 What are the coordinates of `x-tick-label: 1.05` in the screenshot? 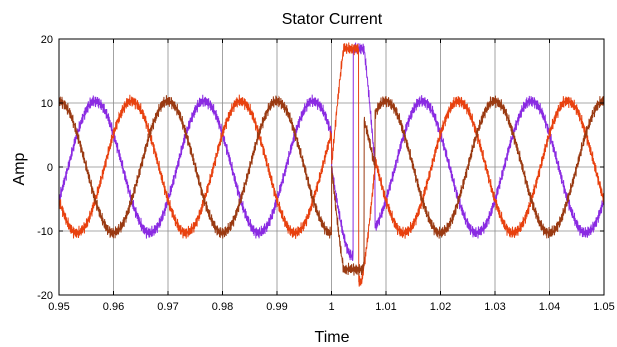 It's located at (603, 307).